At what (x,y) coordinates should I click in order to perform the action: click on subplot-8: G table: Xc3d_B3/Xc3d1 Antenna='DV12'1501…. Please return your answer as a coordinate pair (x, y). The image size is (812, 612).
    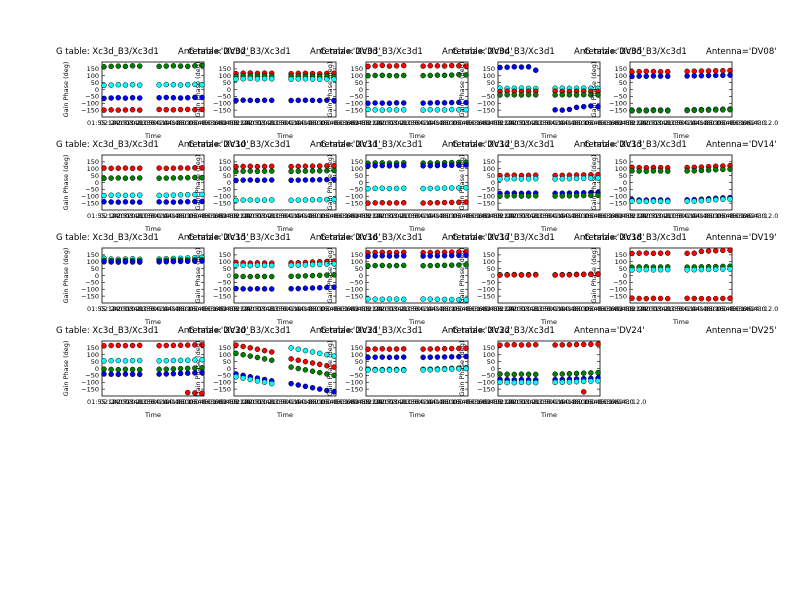
    Looking at the image, I should click on (417, 186).